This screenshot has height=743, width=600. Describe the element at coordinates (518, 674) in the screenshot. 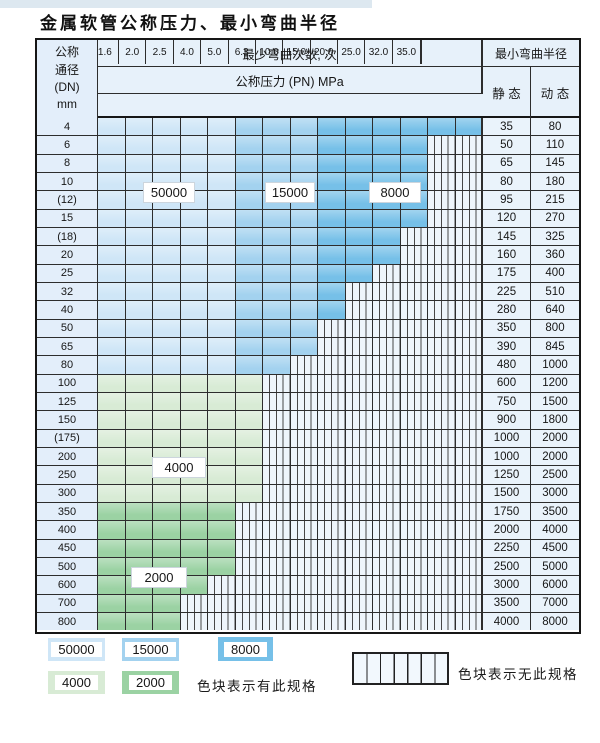

I see `legend-note-no-spec: 色块表示无此规格` at that location.